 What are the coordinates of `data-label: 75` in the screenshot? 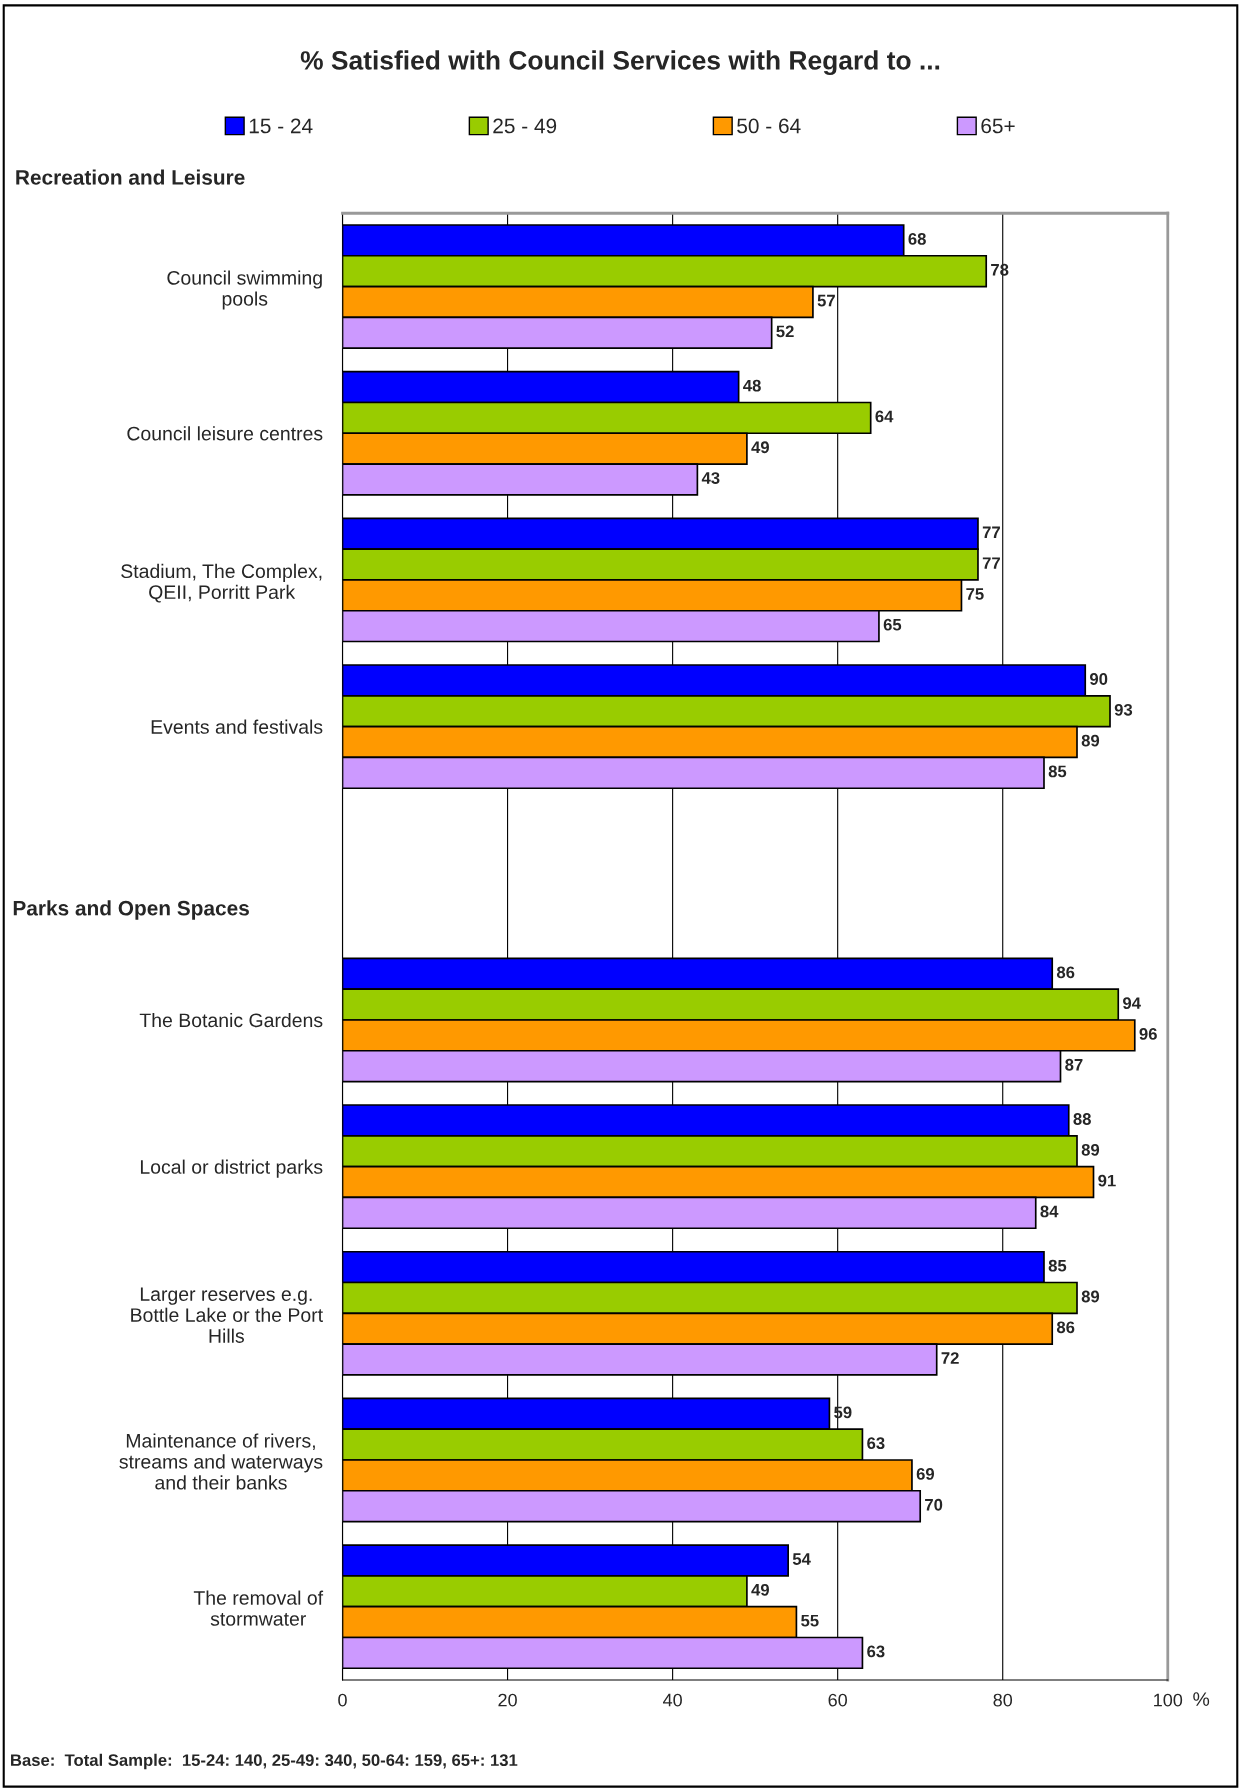 It's located at (975, 594).